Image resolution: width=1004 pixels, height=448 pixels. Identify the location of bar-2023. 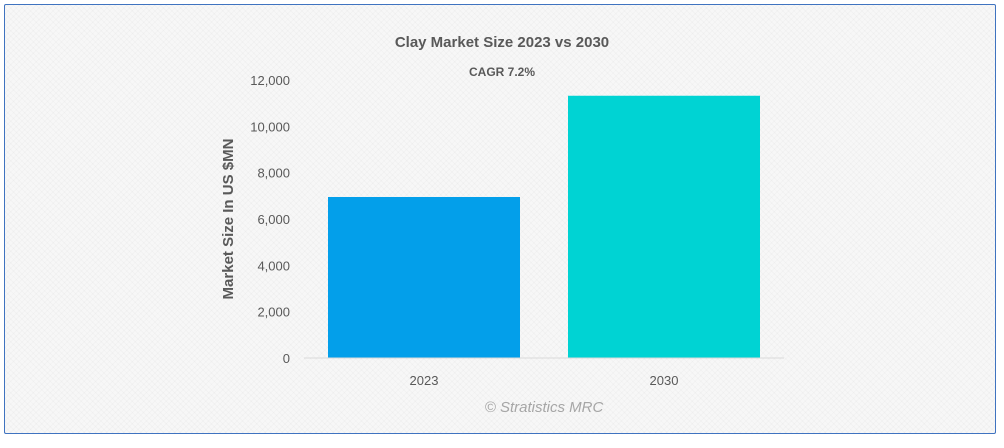
(424, 277).